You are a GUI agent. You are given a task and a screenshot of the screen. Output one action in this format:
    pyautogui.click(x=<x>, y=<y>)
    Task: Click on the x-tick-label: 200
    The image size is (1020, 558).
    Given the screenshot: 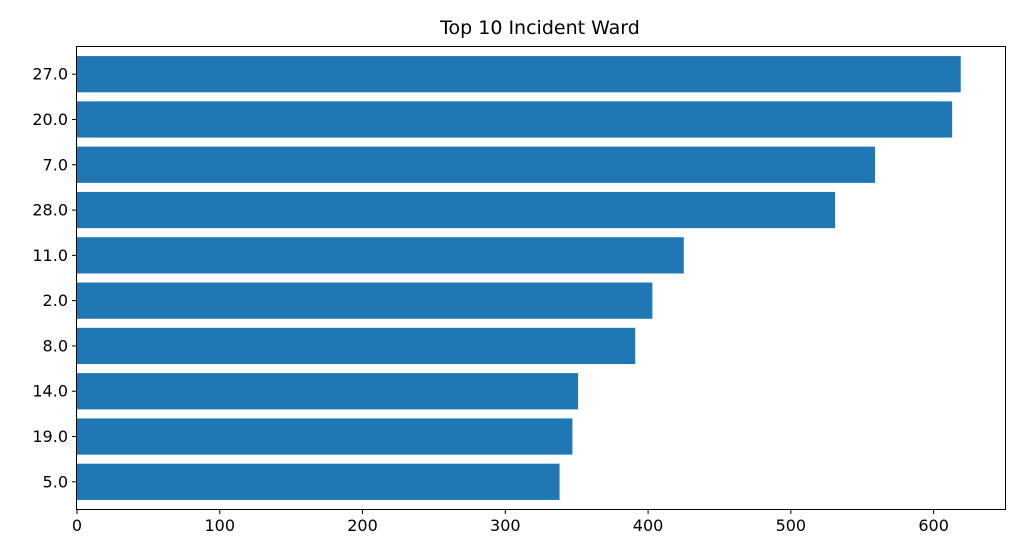 What is the action you would take?
    pyautogui.click(x=362, y=525)
    